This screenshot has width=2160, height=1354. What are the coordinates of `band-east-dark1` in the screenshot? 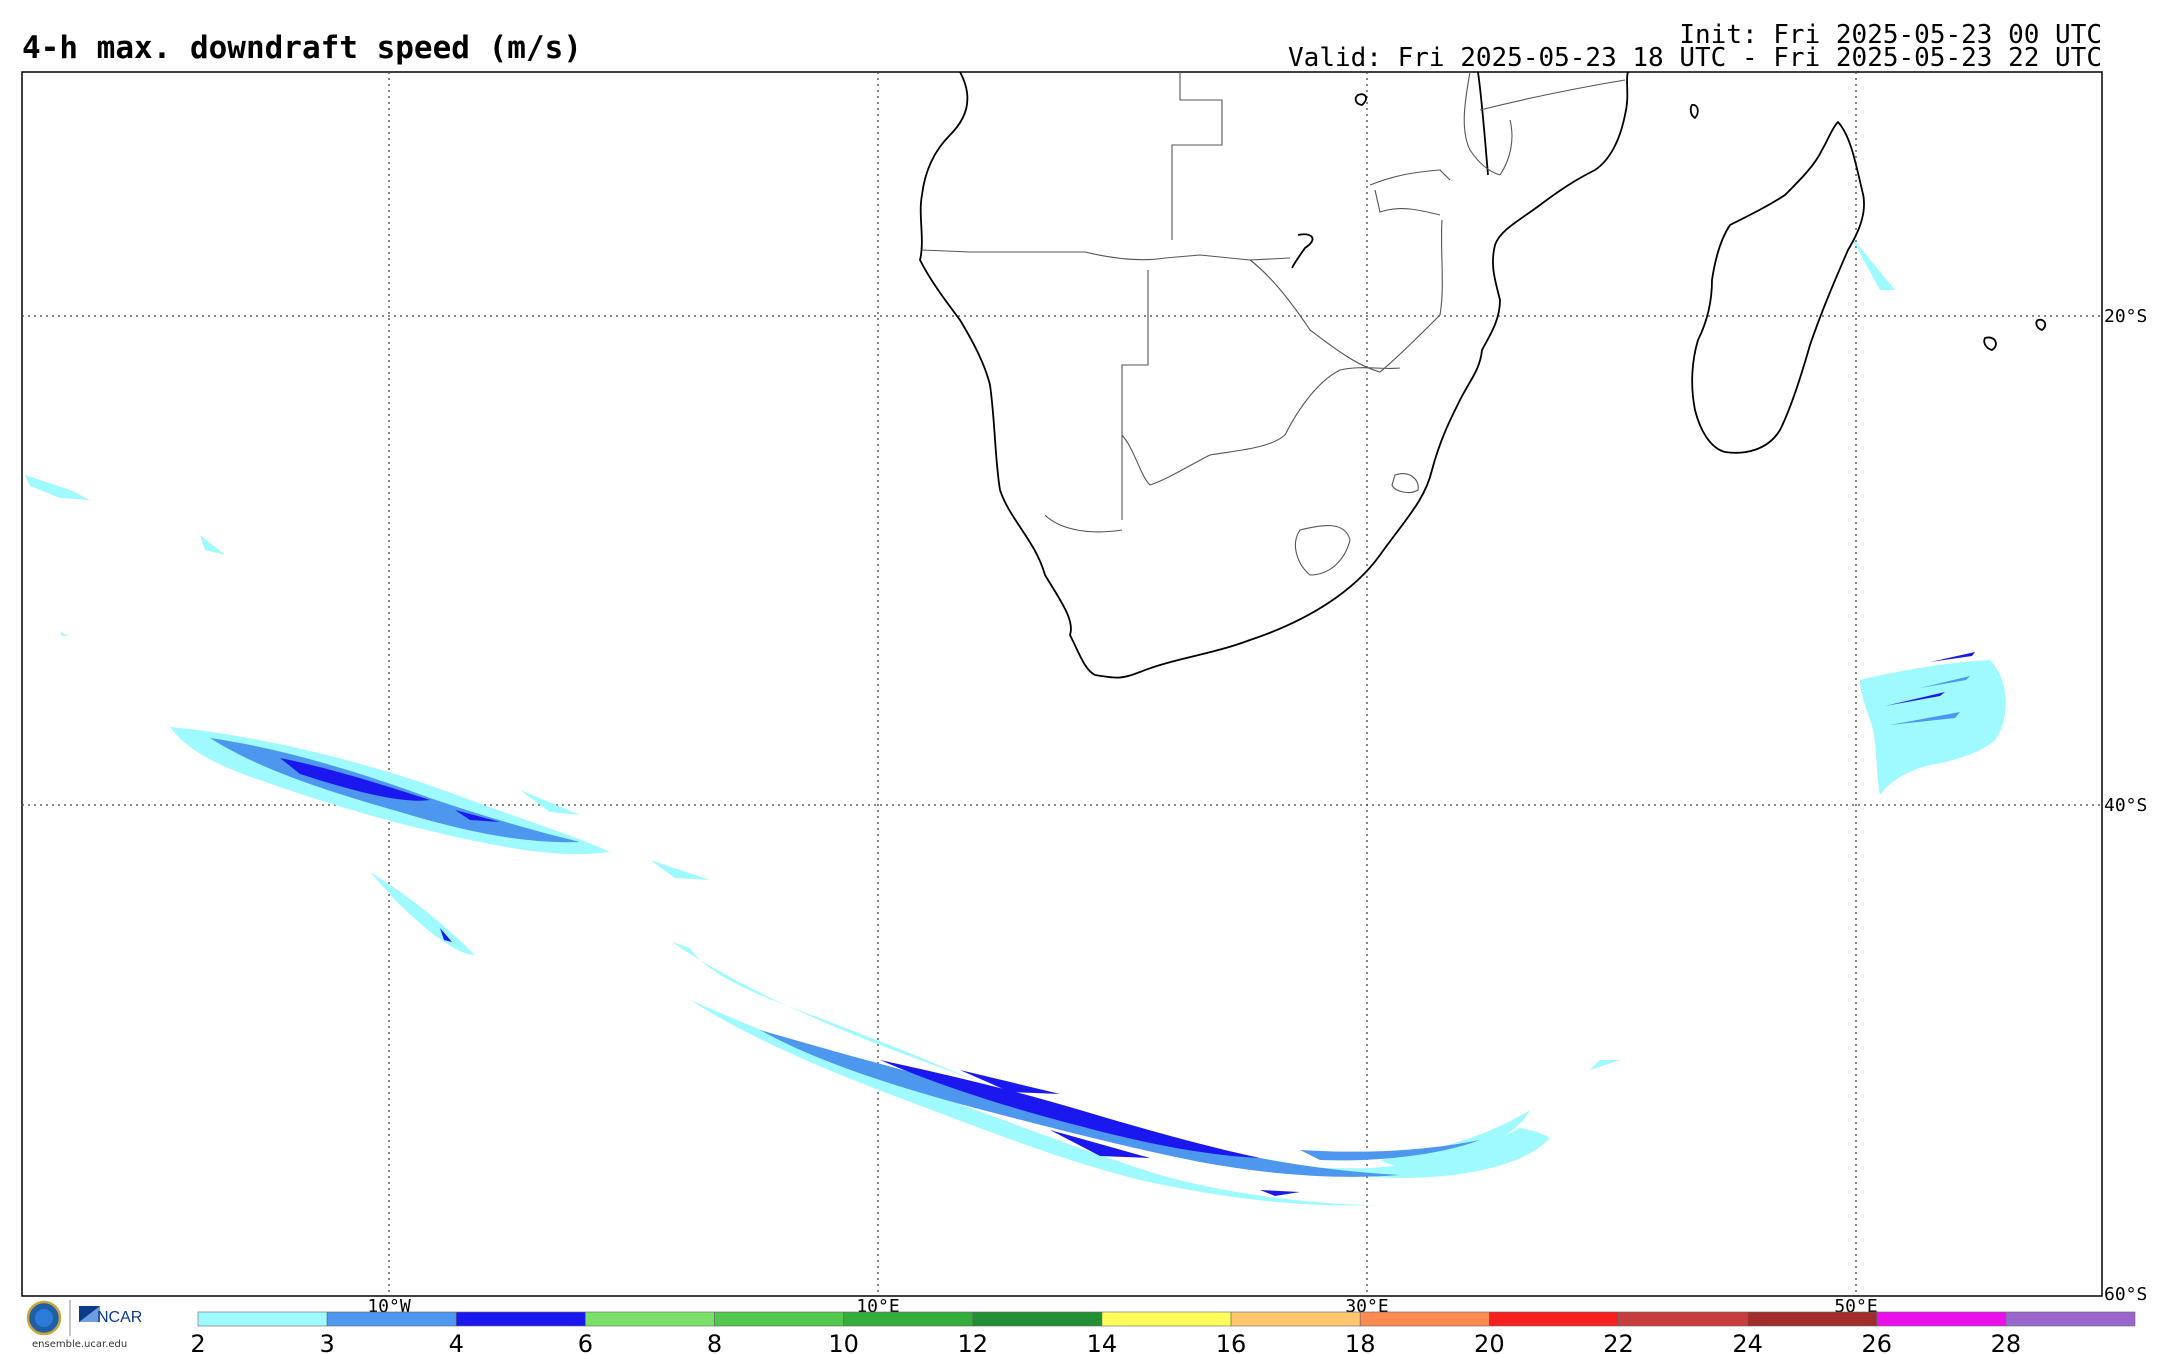 It's located at (1915, 699).